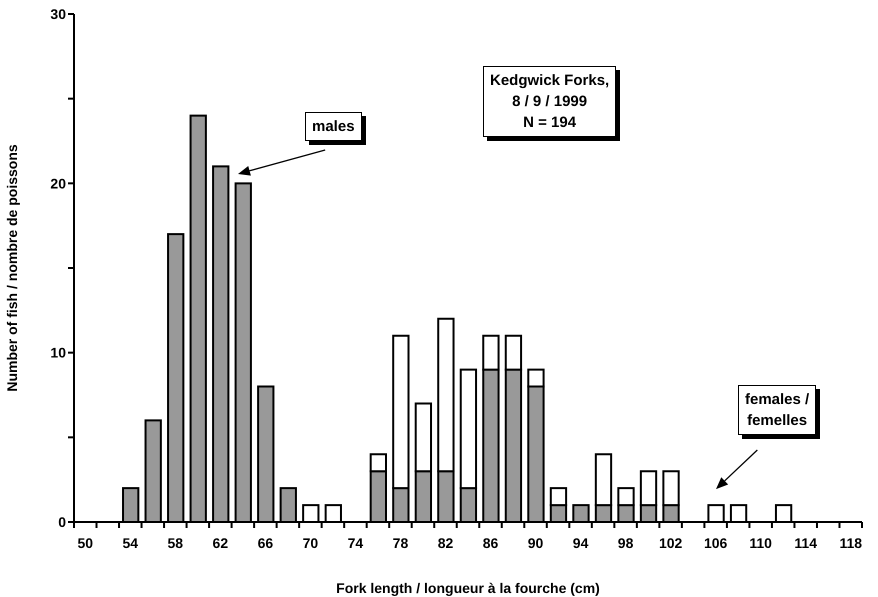 The height and width of the screenshot is (597, 878). I want to click on text: females / femelles, so click(777, 410).